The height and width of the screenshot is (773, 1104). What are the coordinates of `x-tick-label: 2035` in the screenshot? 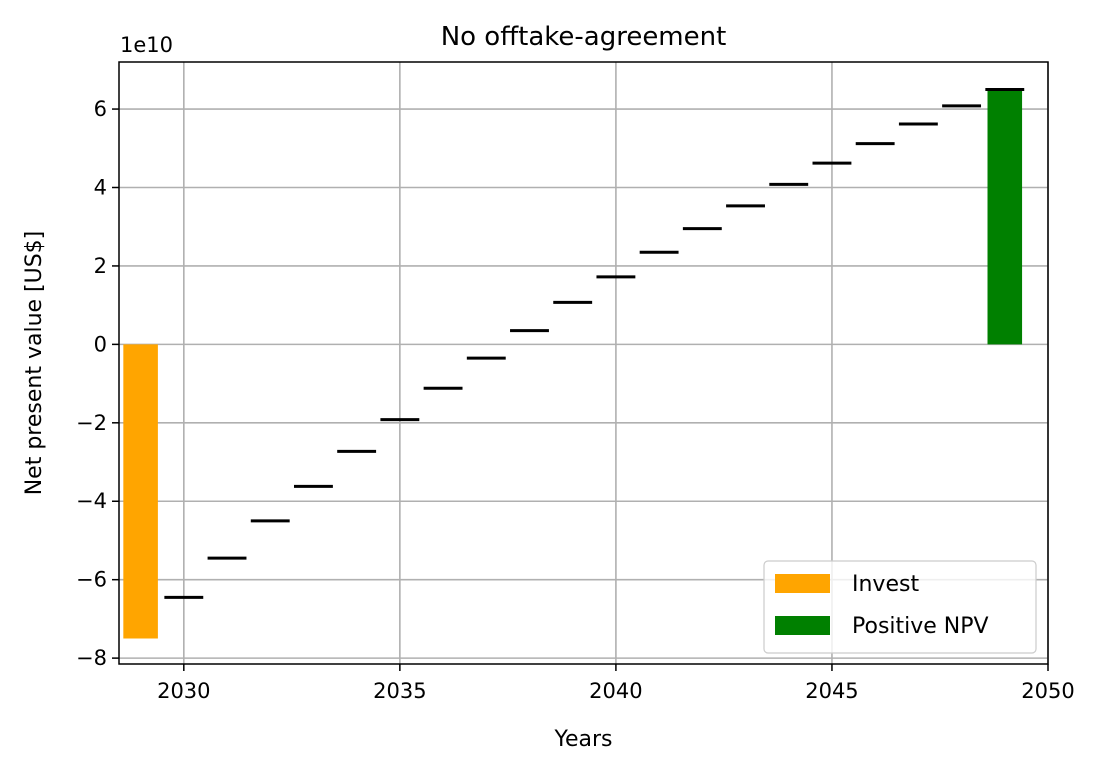 It's located at (399, 691).